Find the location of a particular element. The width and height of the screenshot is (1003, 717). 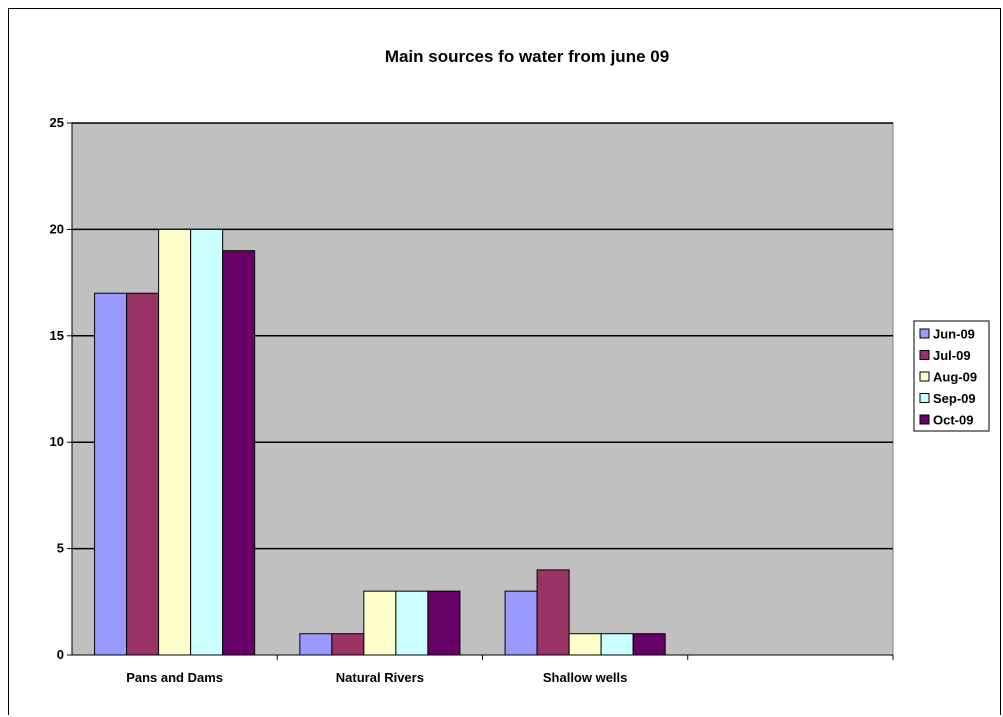

legend: Jun-09 Jul-09 Aug-09 Sep-09 Oct-09 is located at coordinates (951, 376).